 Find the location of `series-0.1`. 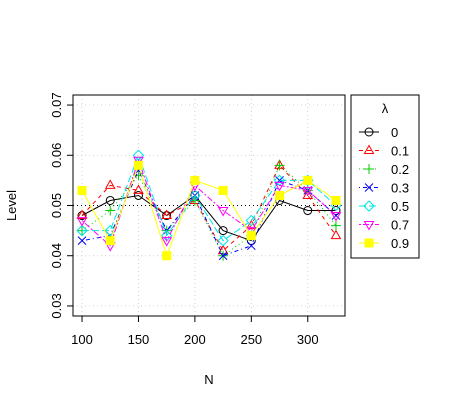

series-0.1 is located at coordinates (209, 207).